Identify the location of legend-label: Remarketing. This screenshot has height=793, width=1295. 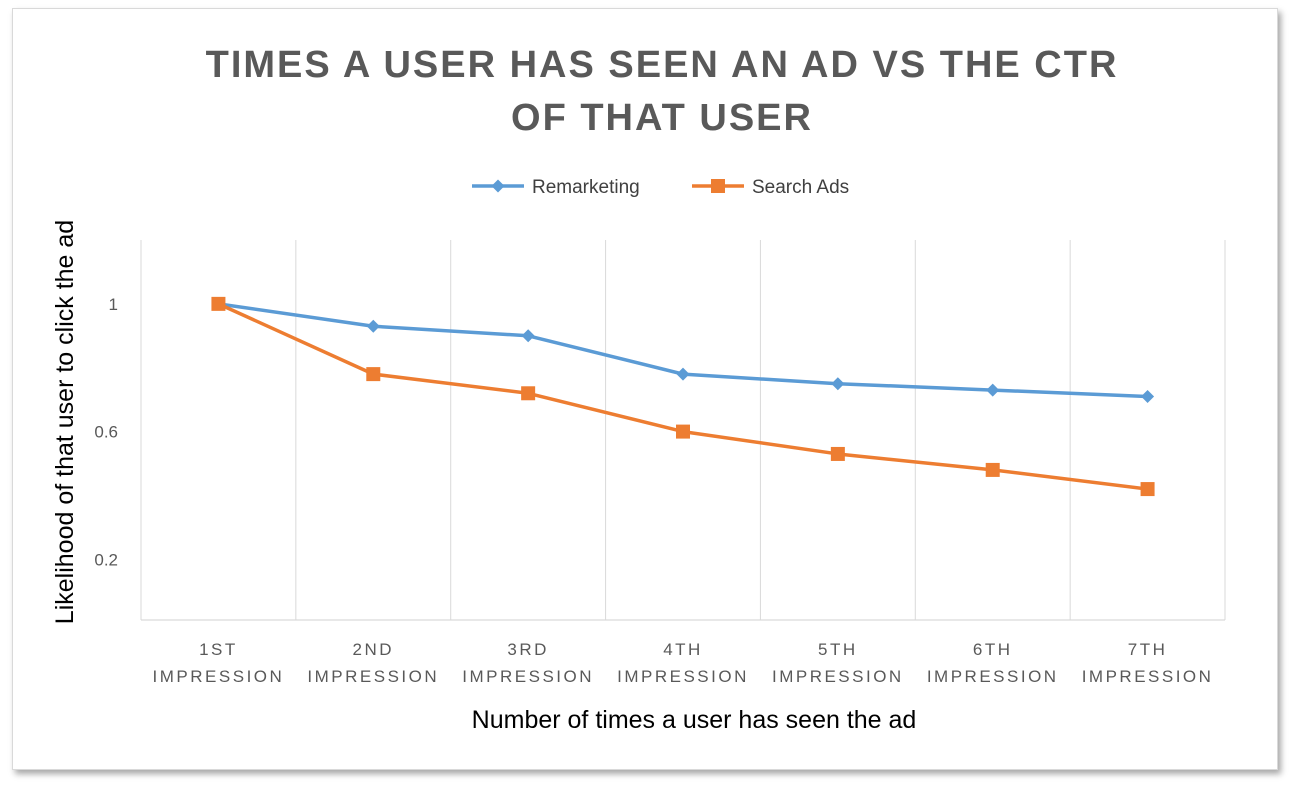
(586, 187).